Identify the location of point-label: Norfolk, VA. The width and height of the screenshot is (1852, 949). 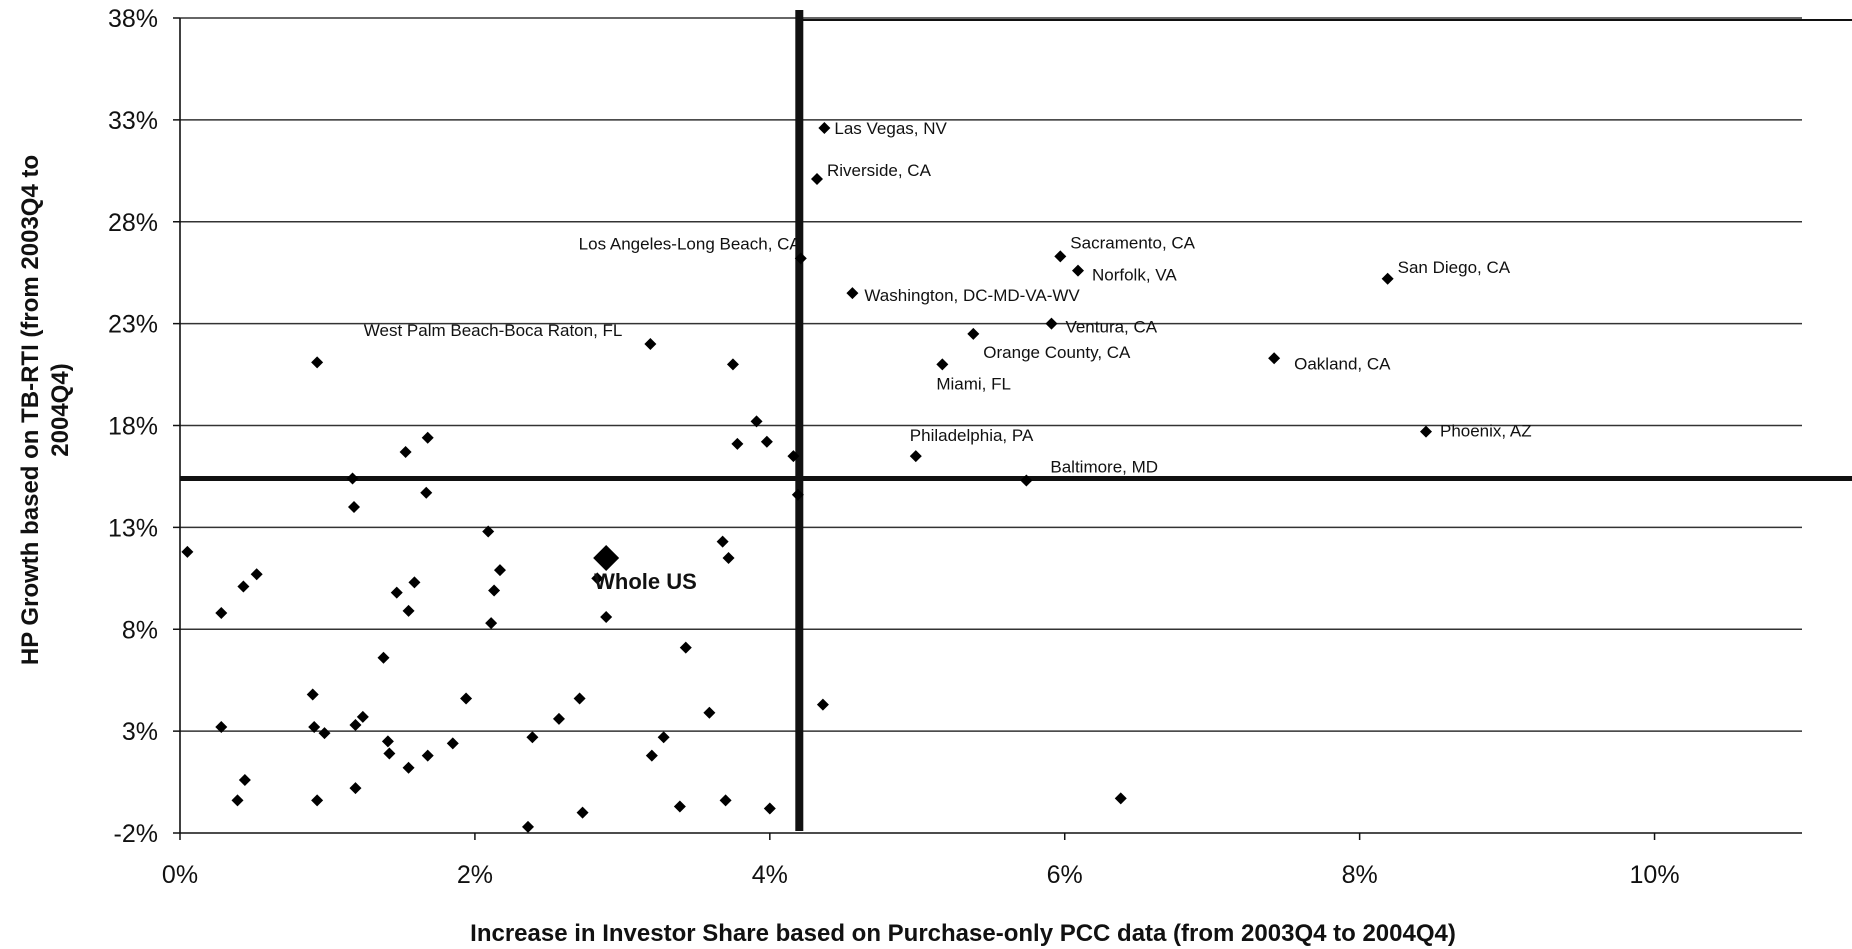
(1134, 275).